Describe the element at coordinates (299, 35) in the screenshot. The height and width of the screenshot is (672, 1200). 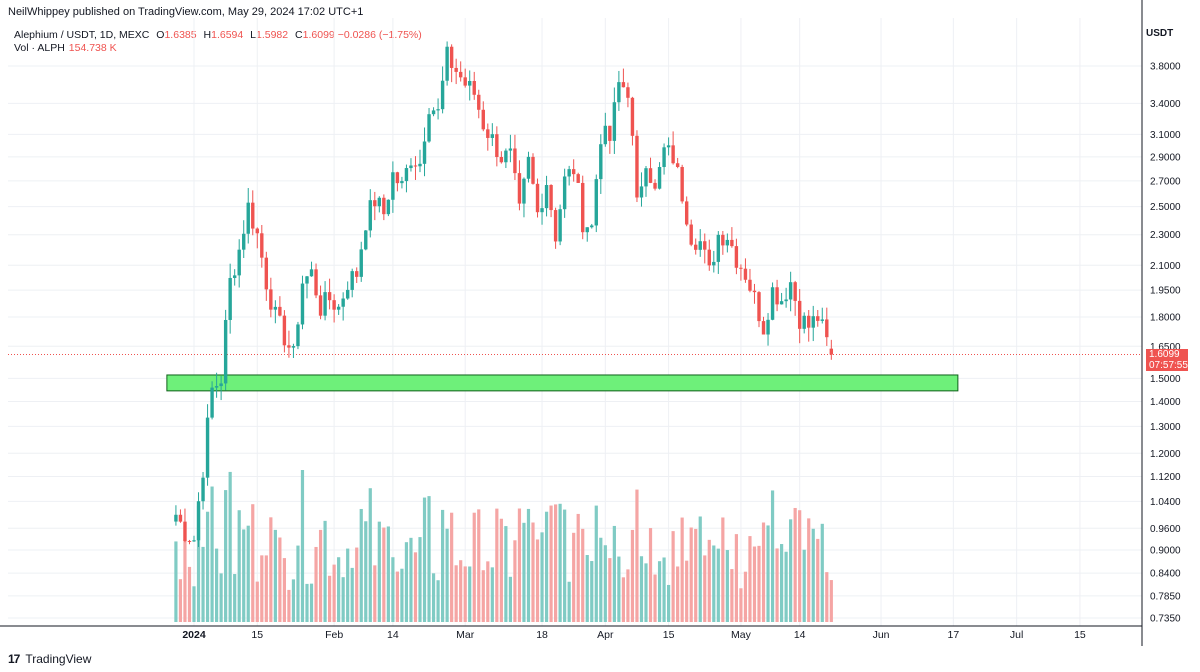
I see `close-label: C` at that location.